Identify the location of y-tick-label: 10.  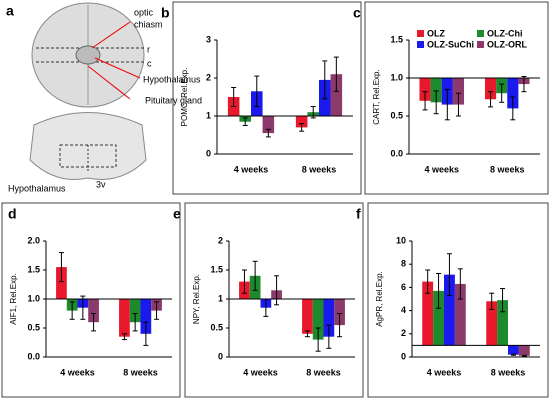
(401, 240).